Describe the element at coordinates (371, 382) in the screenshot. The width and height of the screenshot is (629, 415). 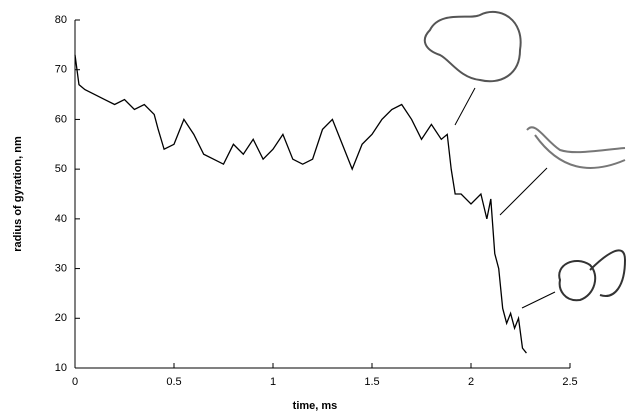
I see `x-tick-label: 1.5` at that location.